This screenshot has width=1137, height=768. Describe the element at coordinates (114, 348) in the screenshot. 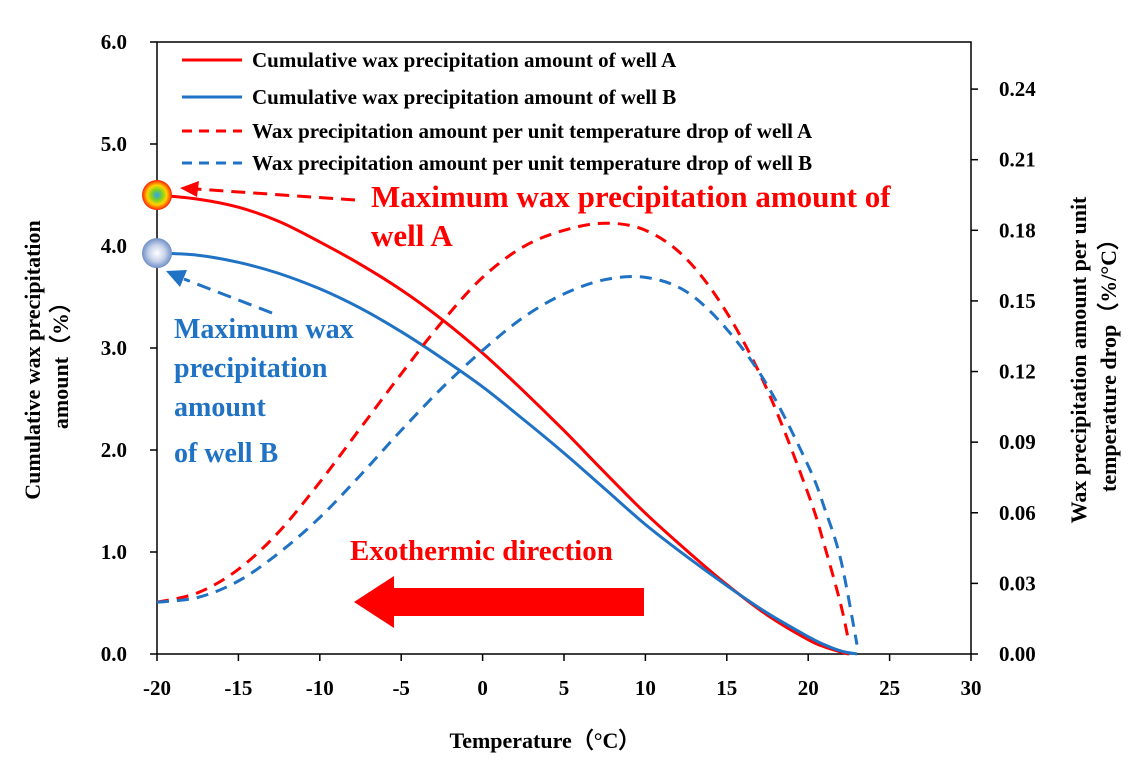

I see `left-tick-label: 3.0` at that location.